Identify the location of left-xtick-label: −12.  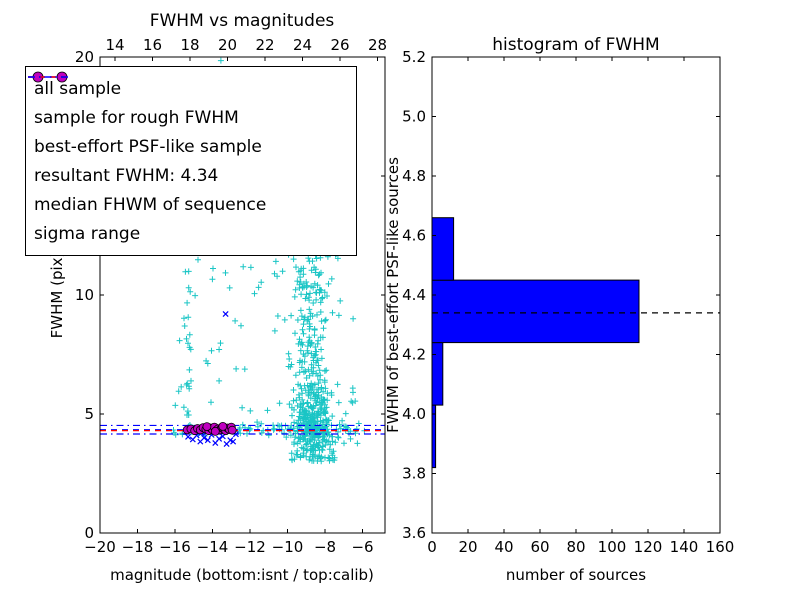
(250, 547).